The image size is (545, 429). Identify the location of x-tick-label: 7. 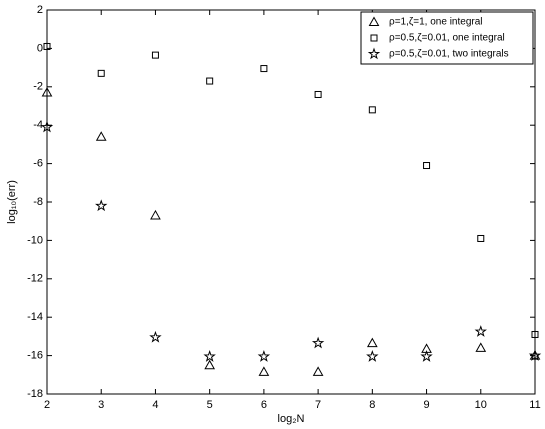
(318, 405).